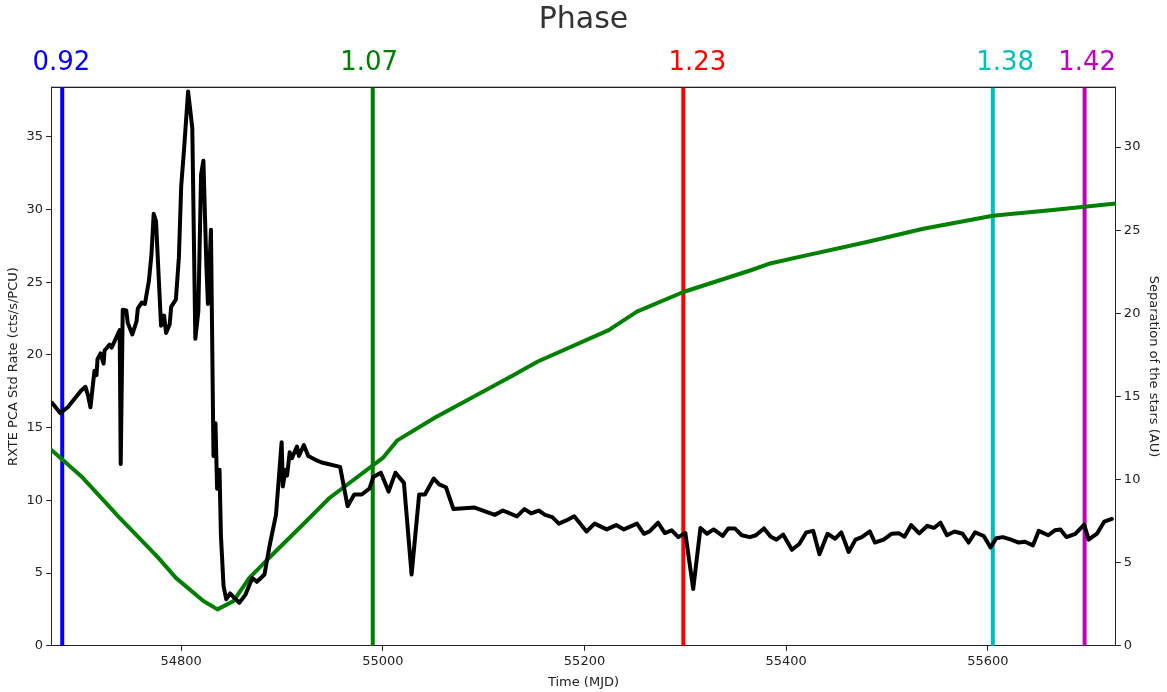 The width and height of the screenshot is (1167, 692). Describe the element at coordinates (1128, 645) in the screenshot. I see `y2-tick-label: 0` at that location.